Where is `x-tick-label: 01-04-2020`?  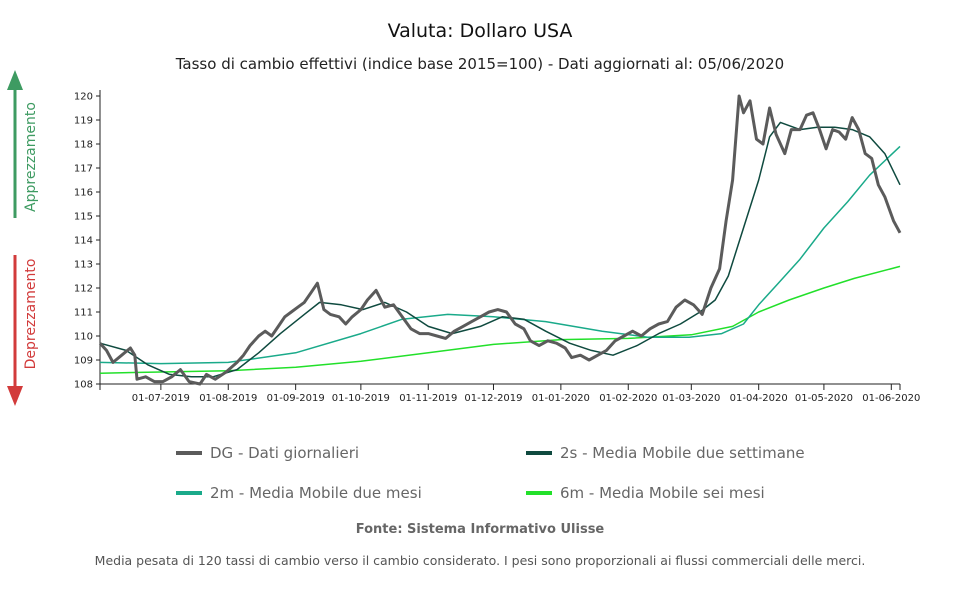 x-tick-label: 01-04-2020 is located at coordinates (759, 398).